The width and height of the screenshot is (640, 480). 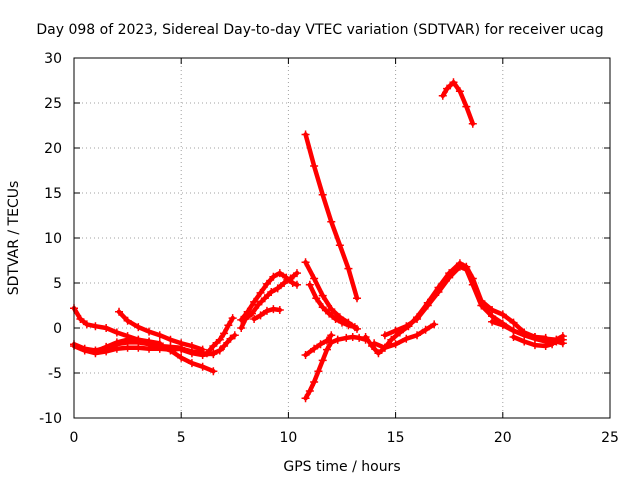 What do you see at coordinates (503, 438) in the screenshot?
I see `x-tick-label: 20` at bounding box center [503, 438].